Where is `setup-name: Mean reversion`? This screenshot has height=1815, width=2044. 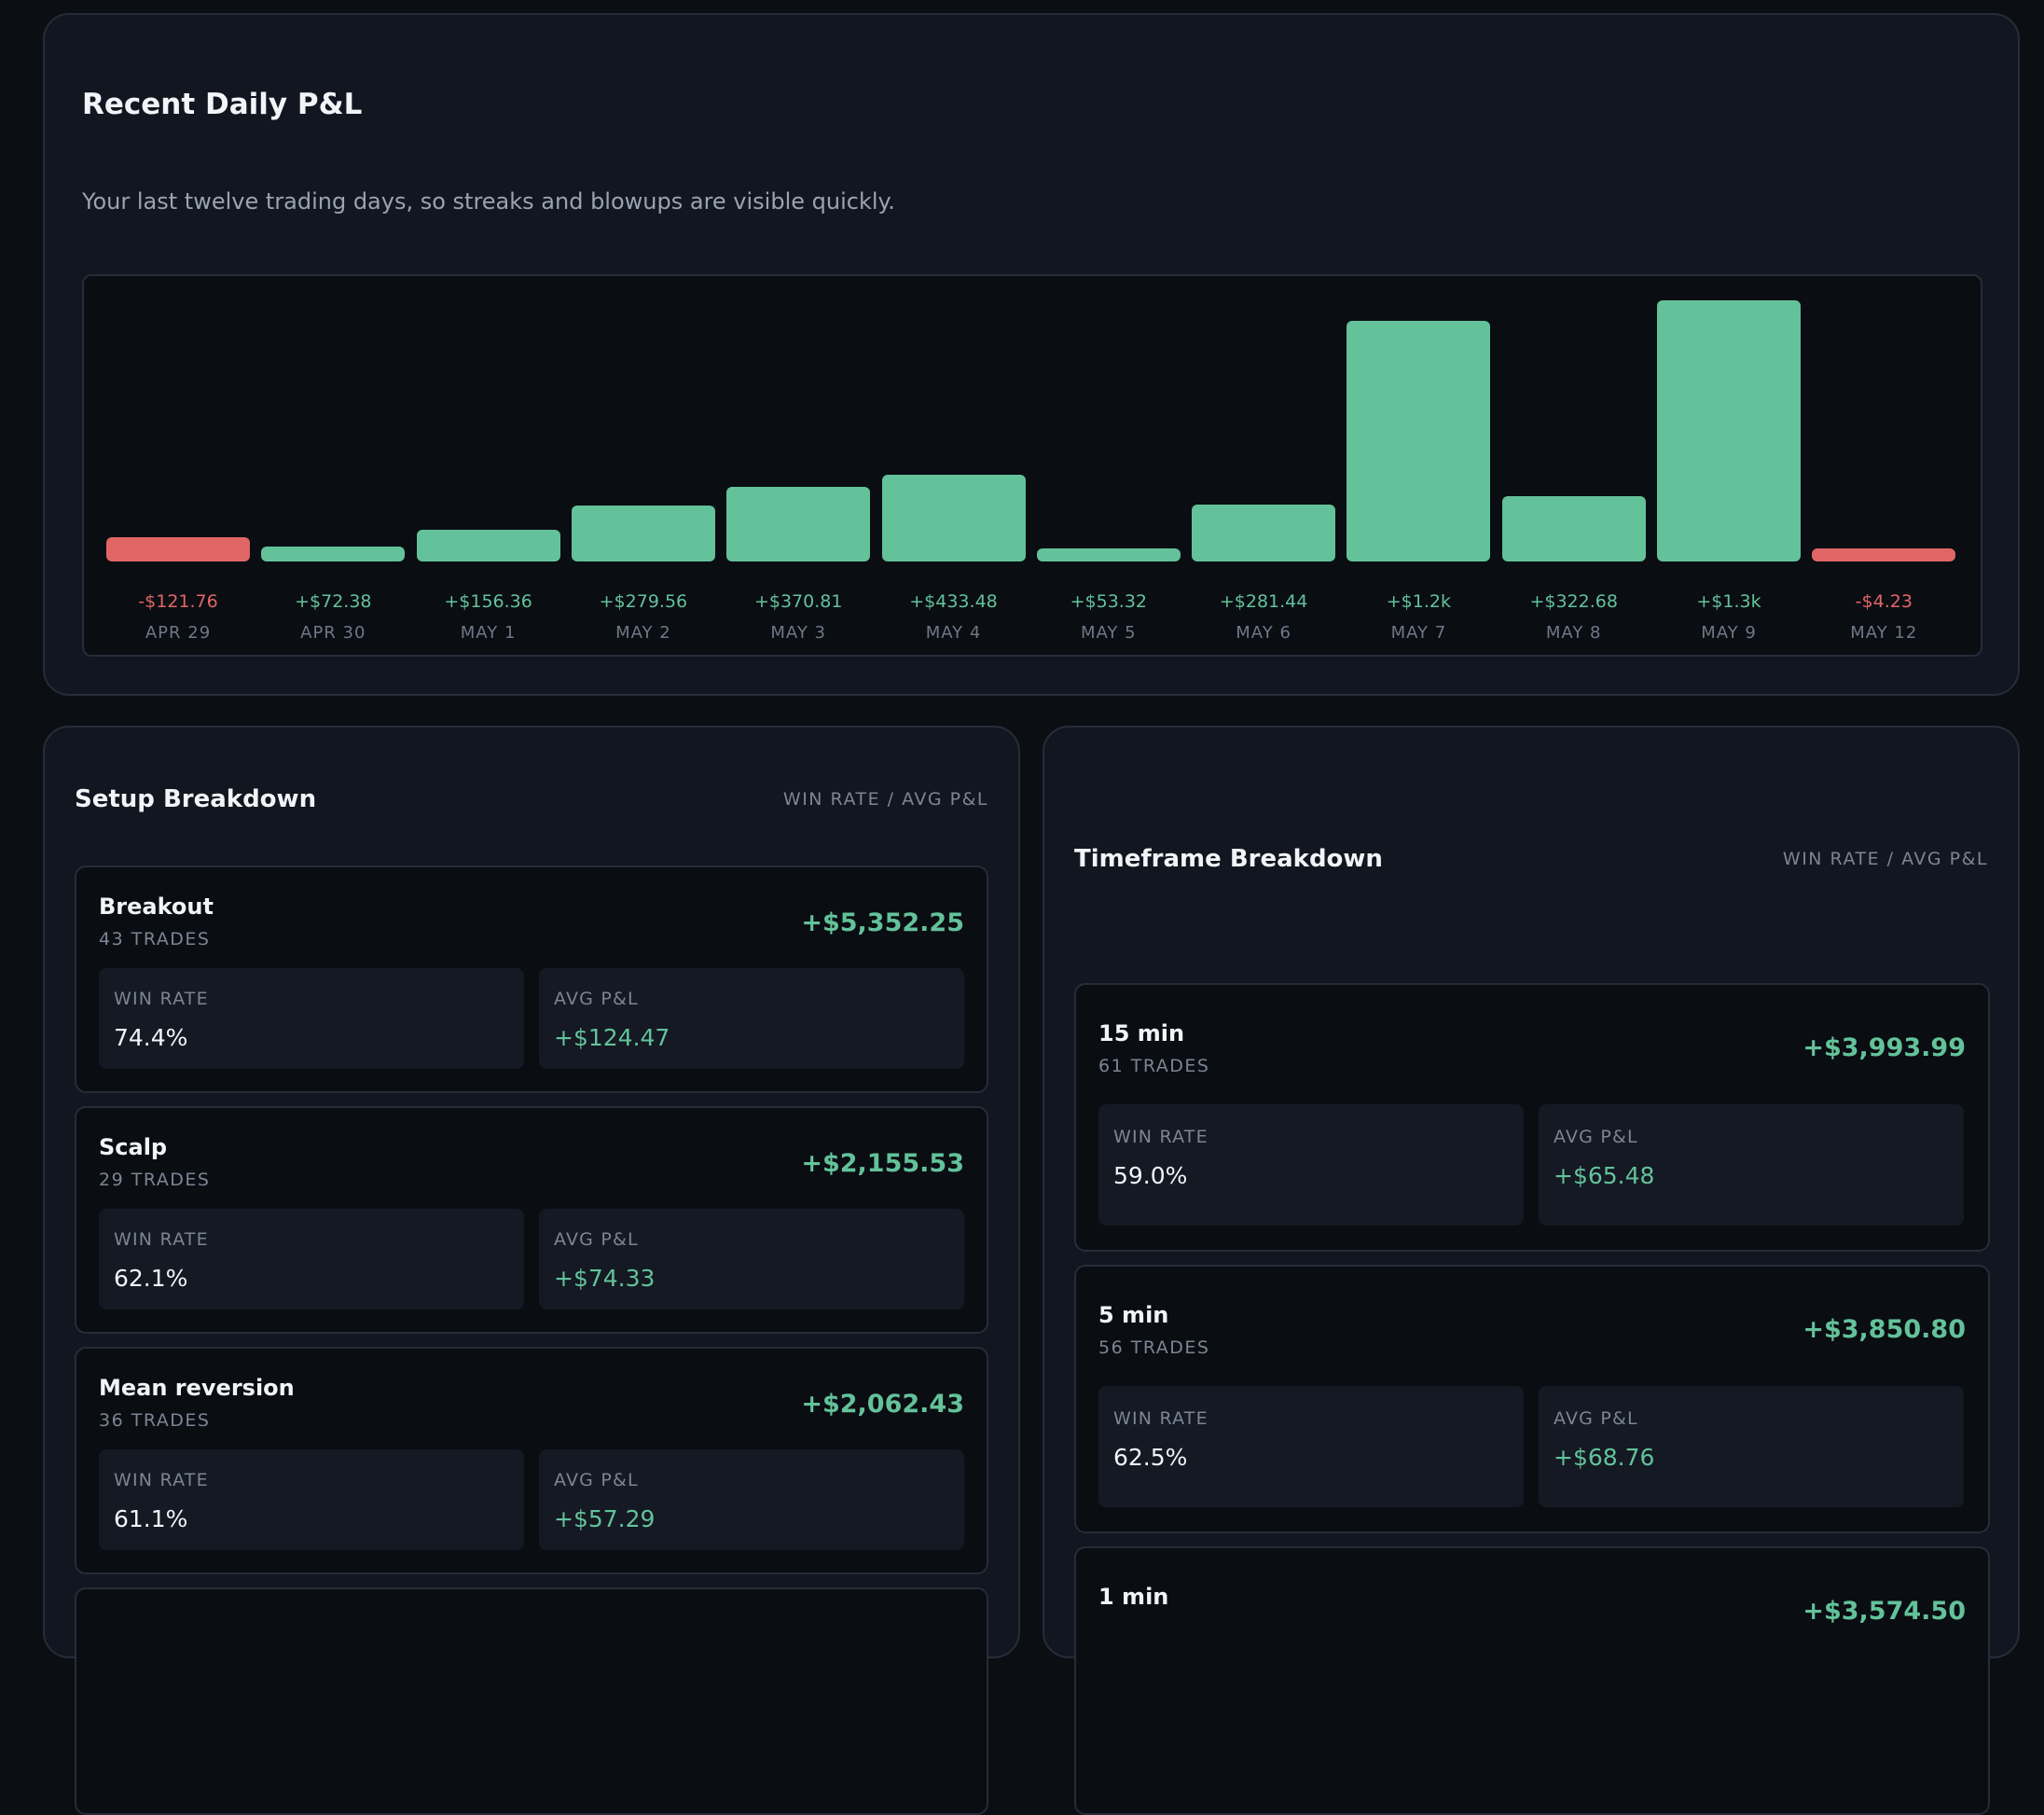 setup-name: Mean reversion is located at coordinates (197, 1388).